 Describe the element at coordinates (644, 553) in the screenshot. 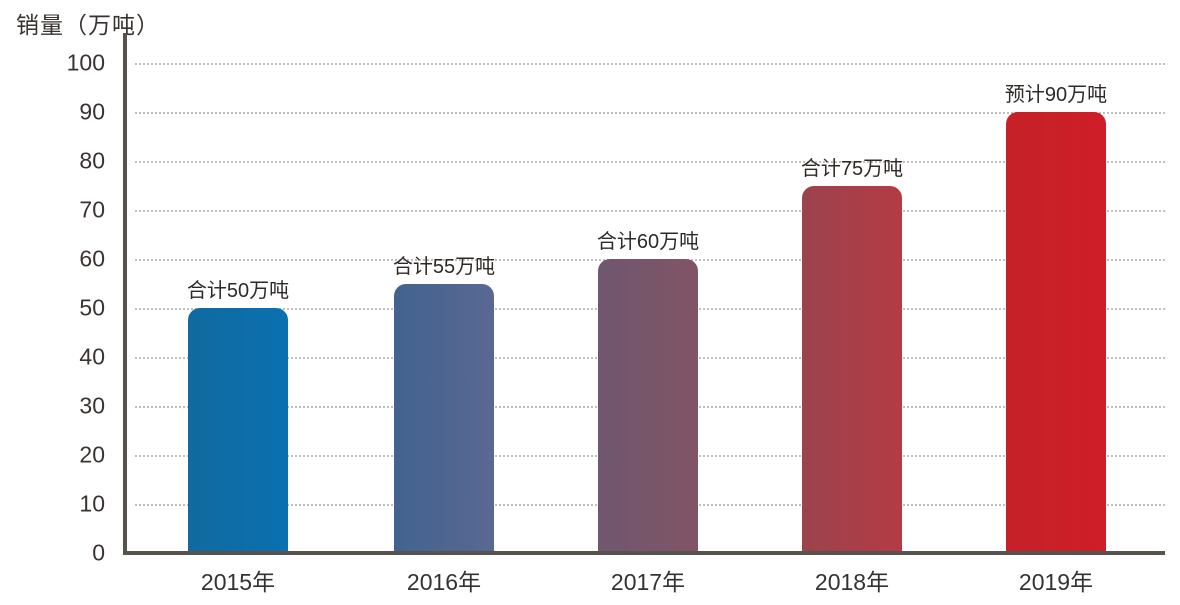

I see `x-axis-line` at that location.